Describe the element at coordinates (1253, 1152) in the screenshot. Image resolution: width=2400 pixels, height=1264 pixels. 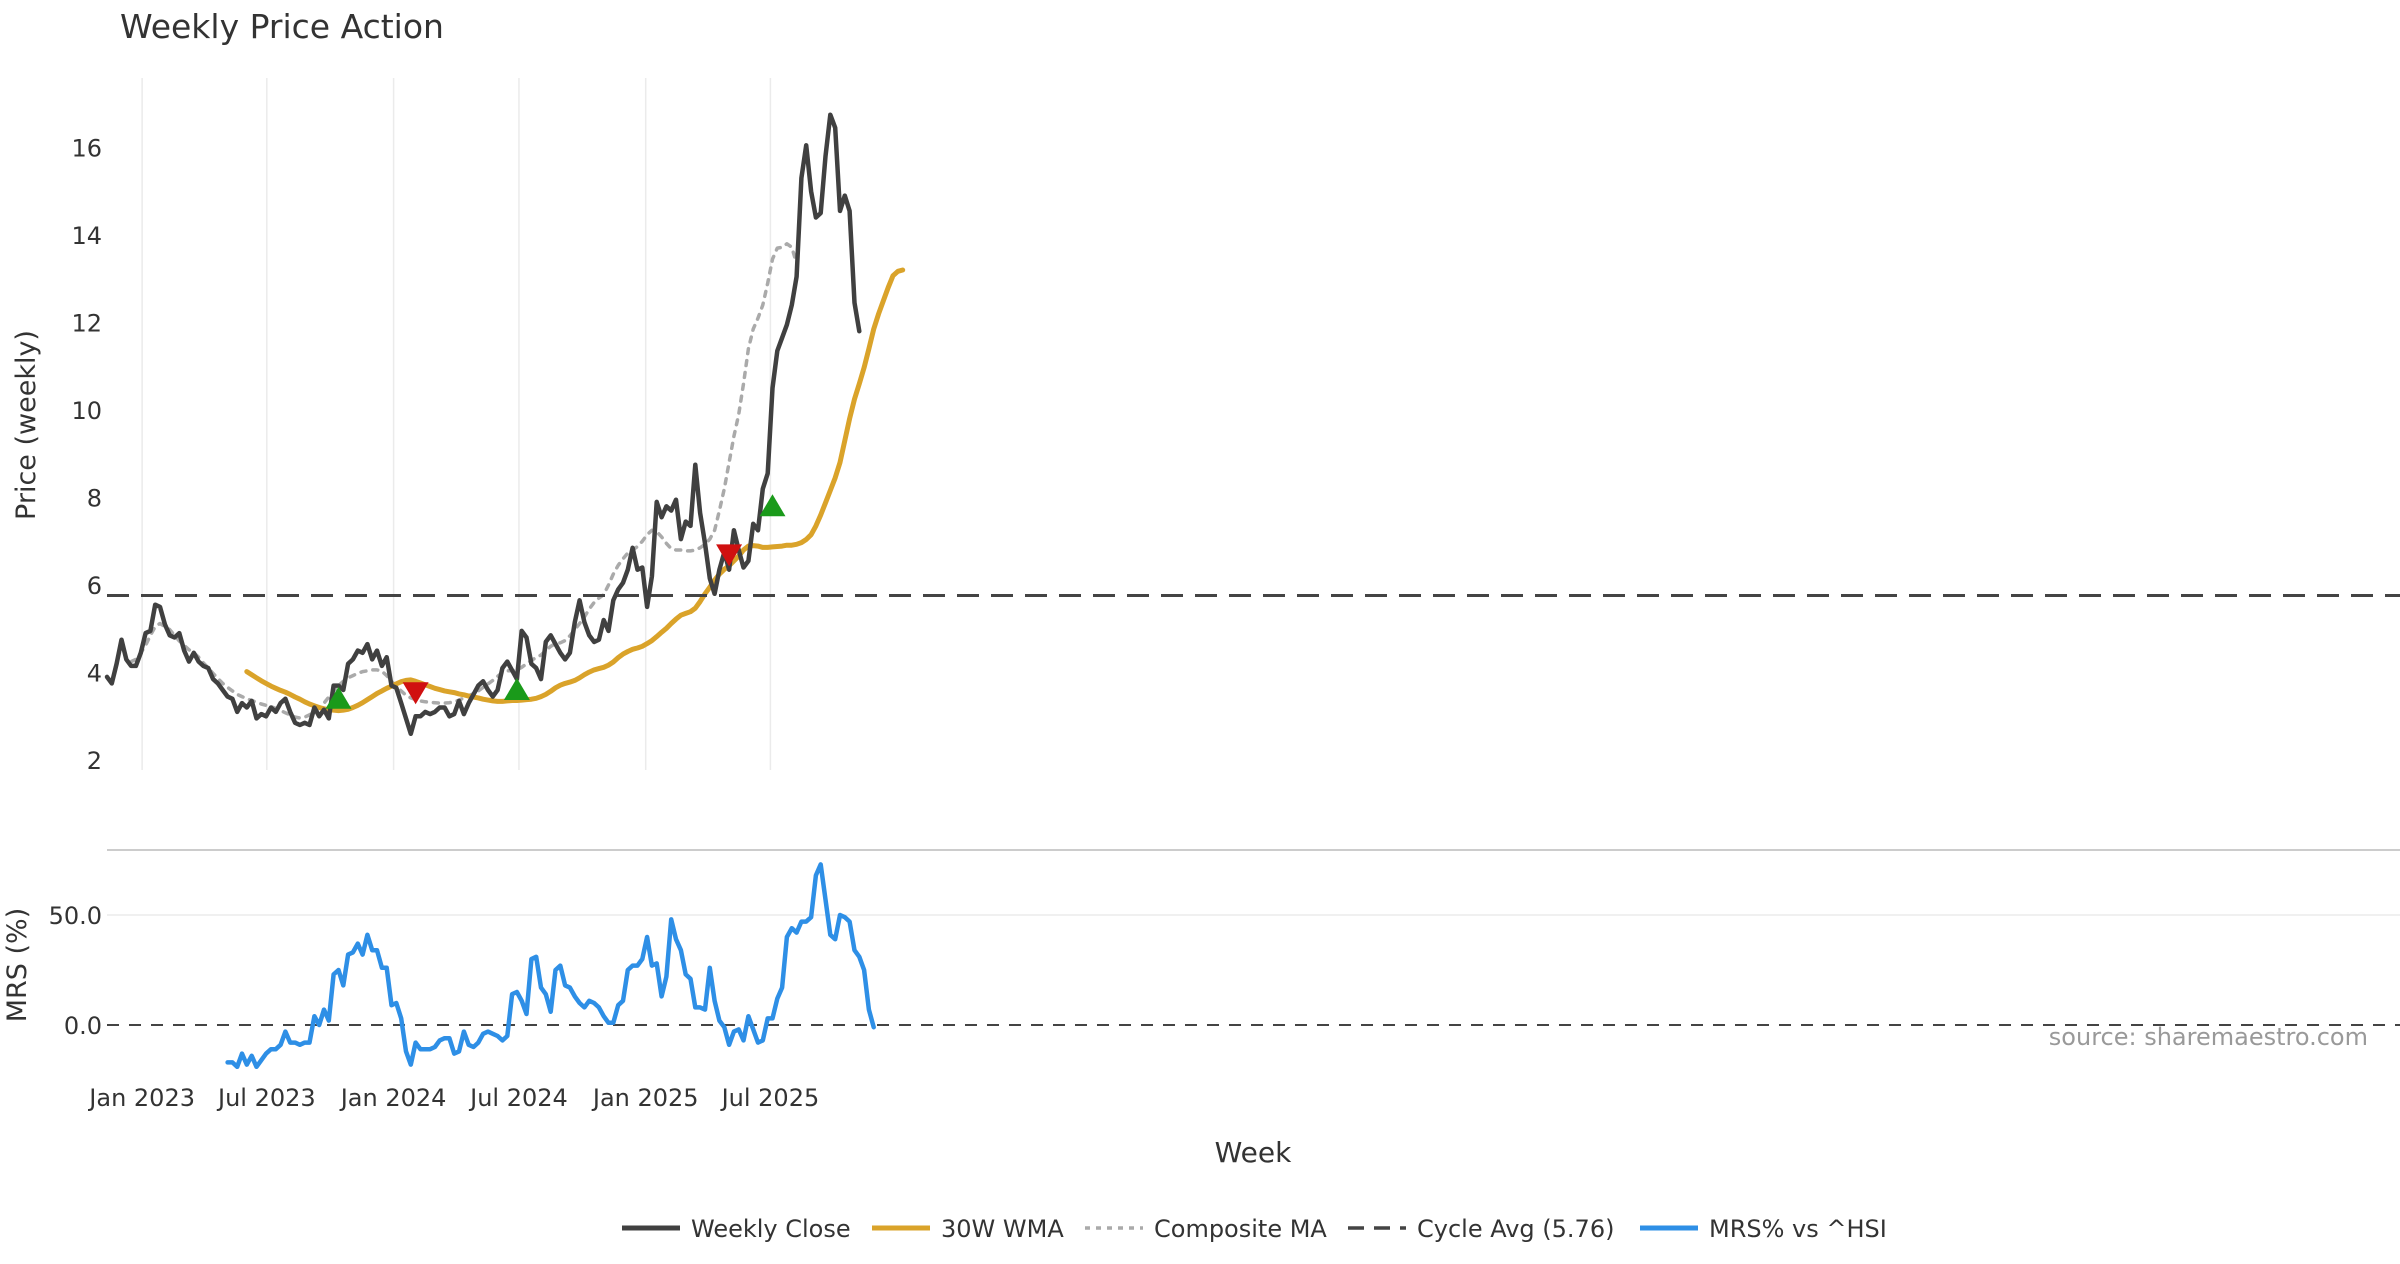
I see `x-axis-label: Week` at that location.